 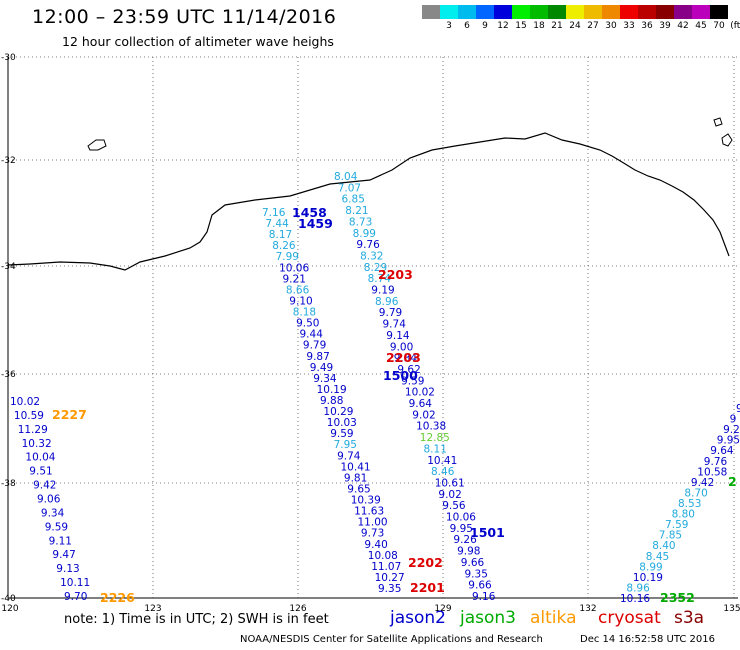 What do you see at coordinates (712, 472) in the screenshot?
I see `track-d-wave-height: 10.58` at bounding box center [712, 472].